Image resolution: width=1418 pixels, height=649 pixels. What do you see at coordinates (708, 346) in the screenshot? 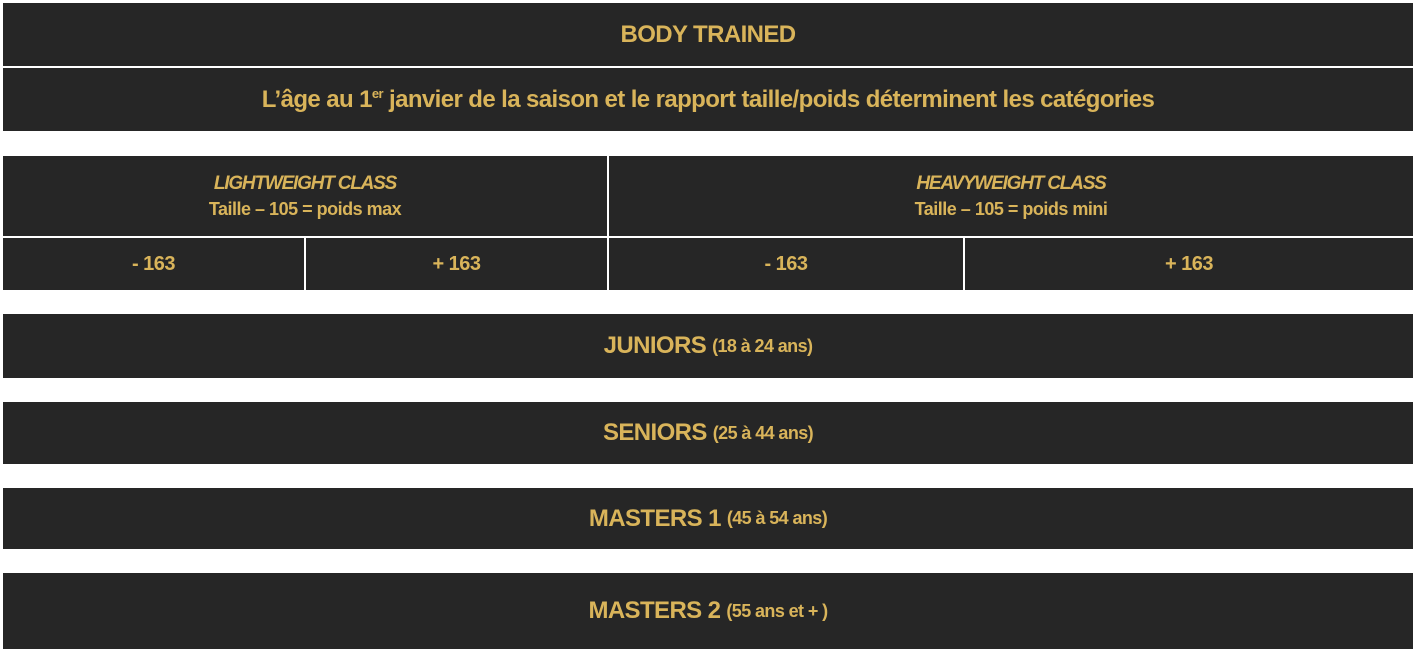
I see `category-juniors: JUNIORS (18 à 24 ans)` at bounding box center [708, 346].